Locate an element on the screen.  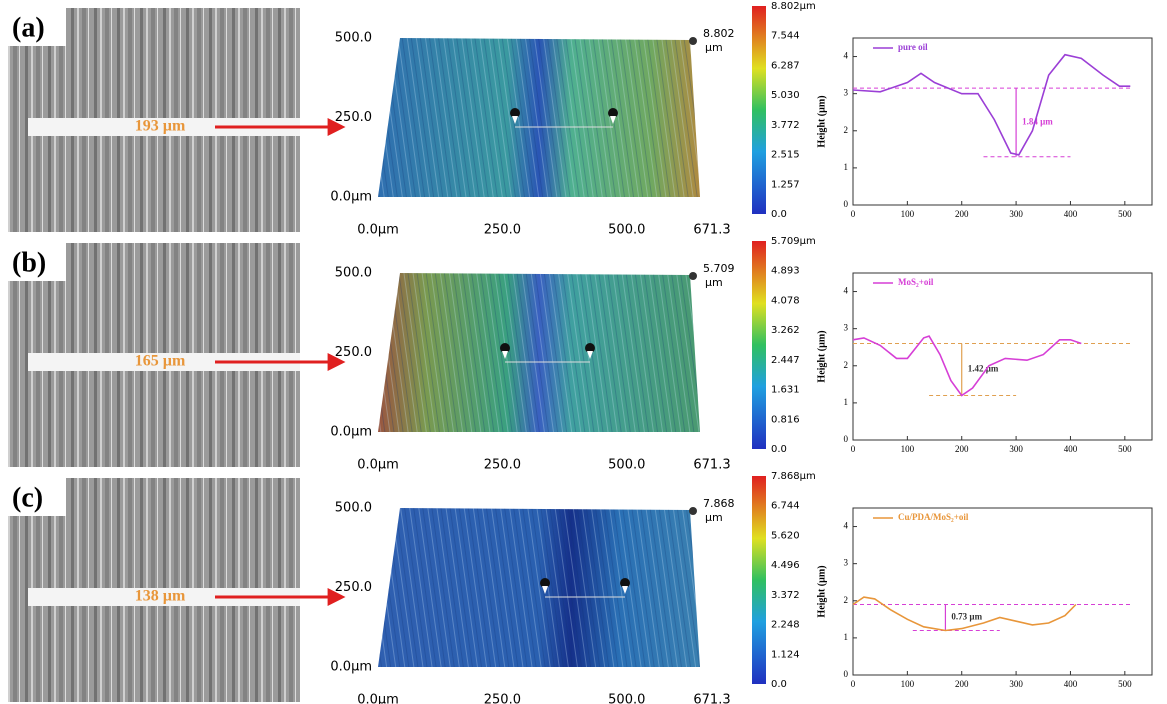
panel-label: (b) is located at coordinates (29, 262).